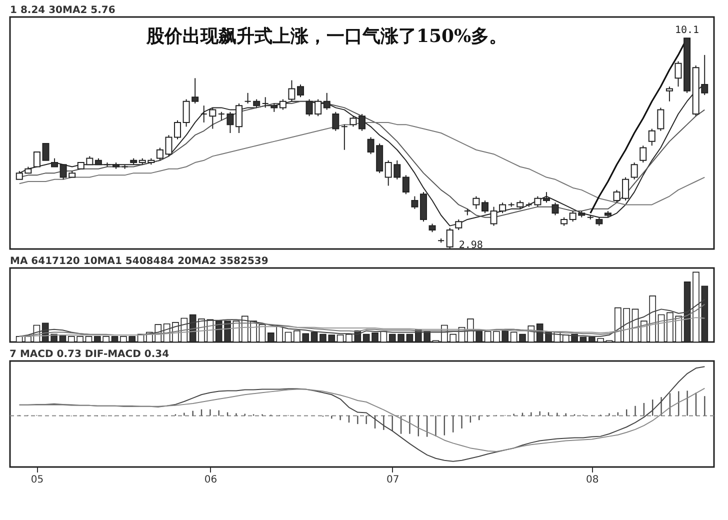 This screenshot has height=520, width=728. Describe the element at coordinates (139, 261) in the screenshot. I see `chart-title: MA 6417120 10MA1 5408484 20MA2 3582539` at that location.